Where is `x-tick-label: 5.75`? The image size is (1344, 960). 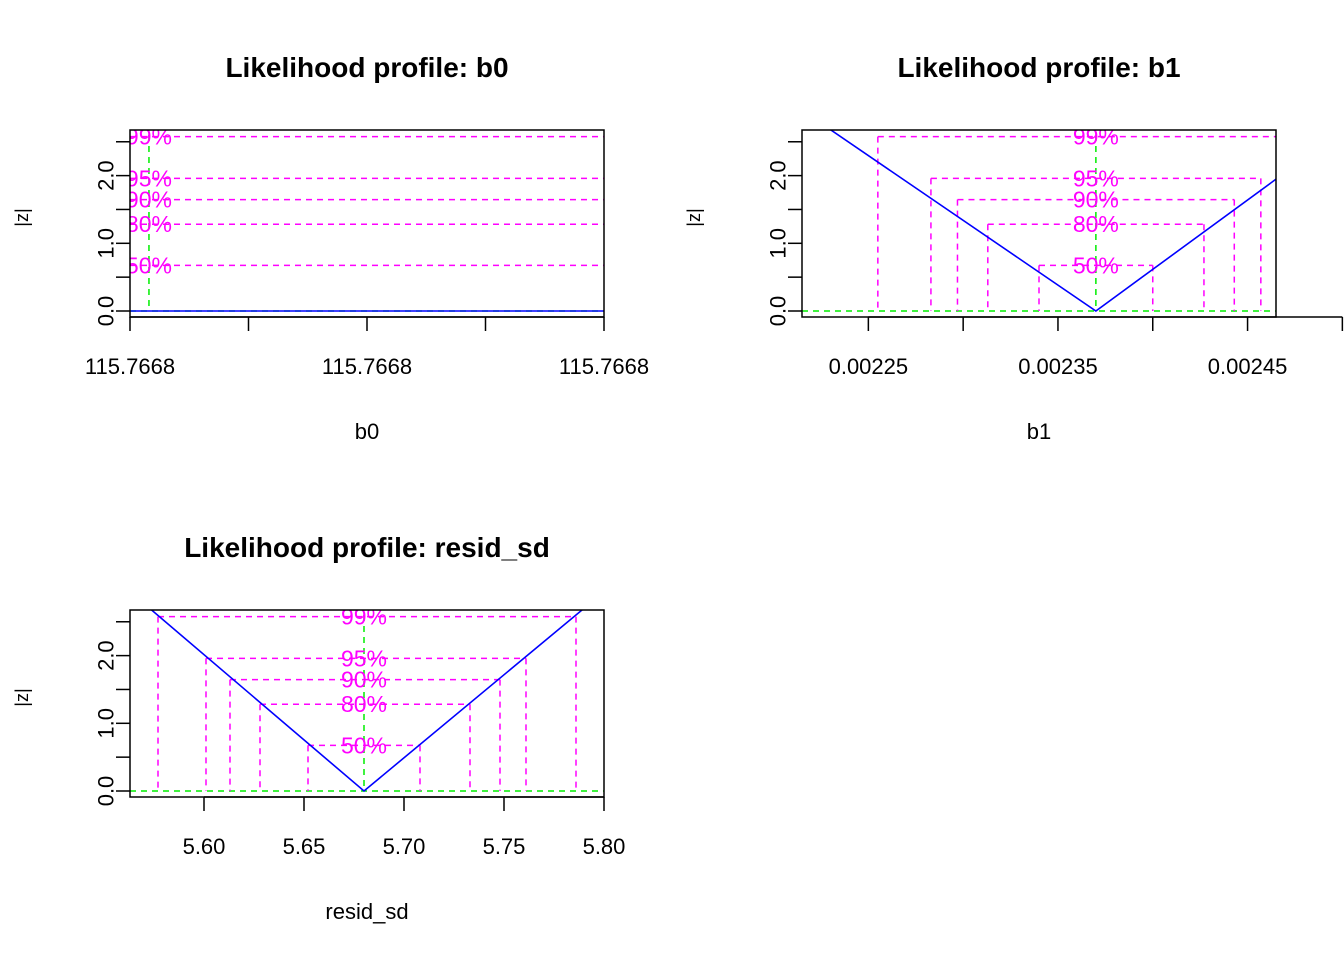 x-tick-label: 5.75 is located at coordinates (504, 846).